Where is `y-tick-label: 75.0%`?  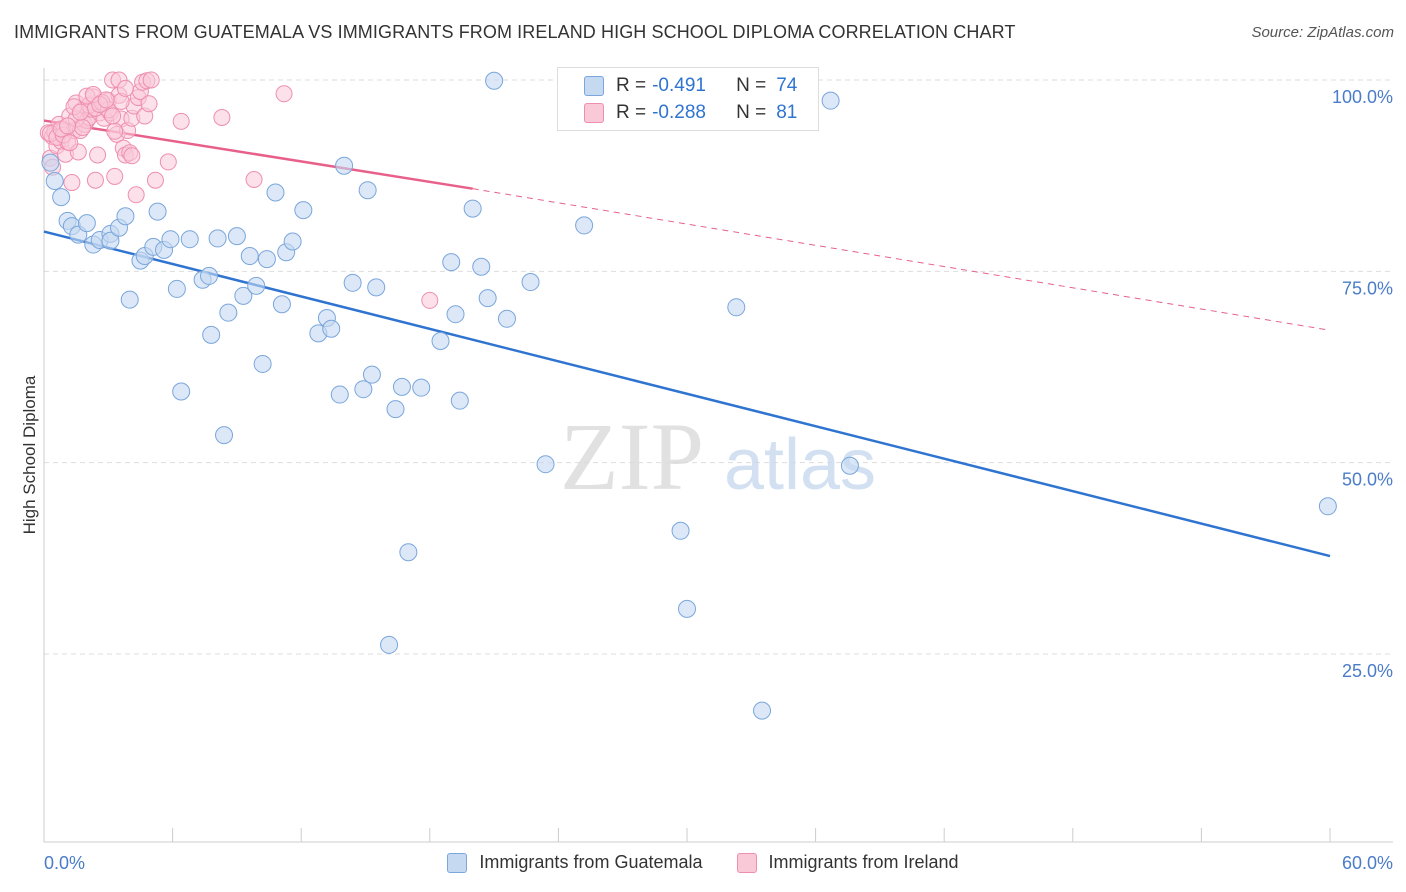 y-tick-label: 75.0% is located at coordinates (1367, 288).